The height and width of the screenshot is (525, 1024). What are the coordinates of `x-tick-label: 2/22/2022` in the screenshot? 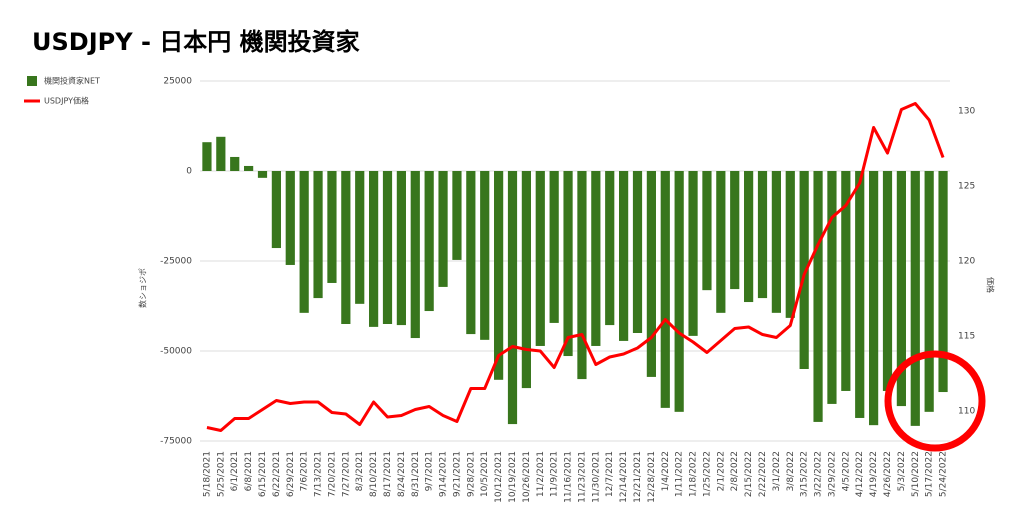 It's located at (763, 474).